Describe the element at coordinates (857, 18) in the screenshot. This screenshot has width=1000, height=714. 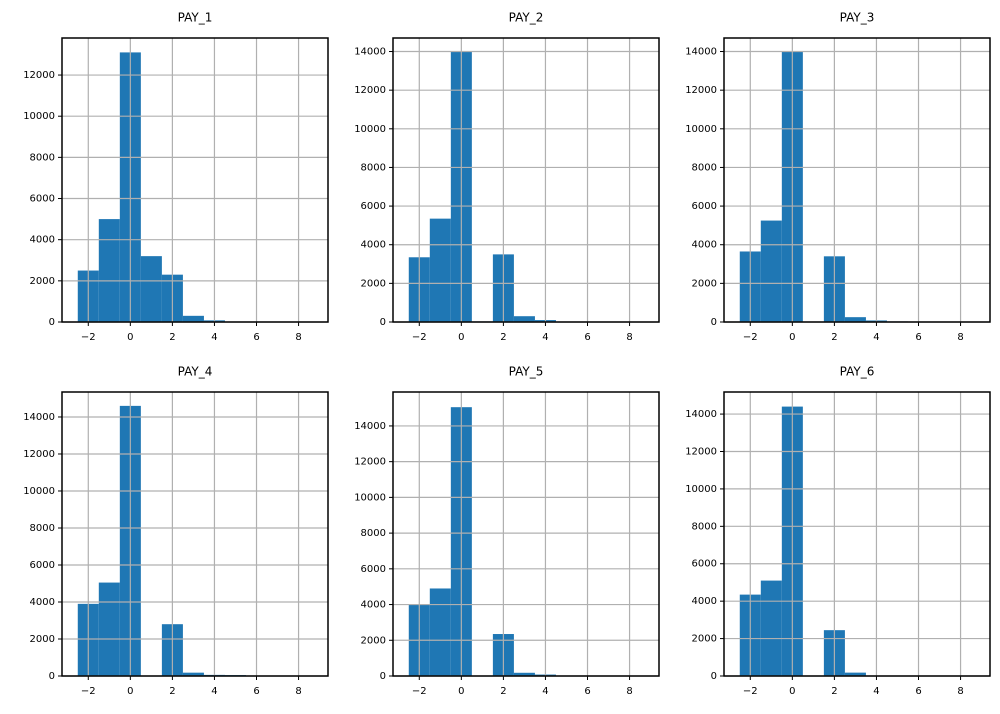
I see `chart-title: PAY_3` at that location.